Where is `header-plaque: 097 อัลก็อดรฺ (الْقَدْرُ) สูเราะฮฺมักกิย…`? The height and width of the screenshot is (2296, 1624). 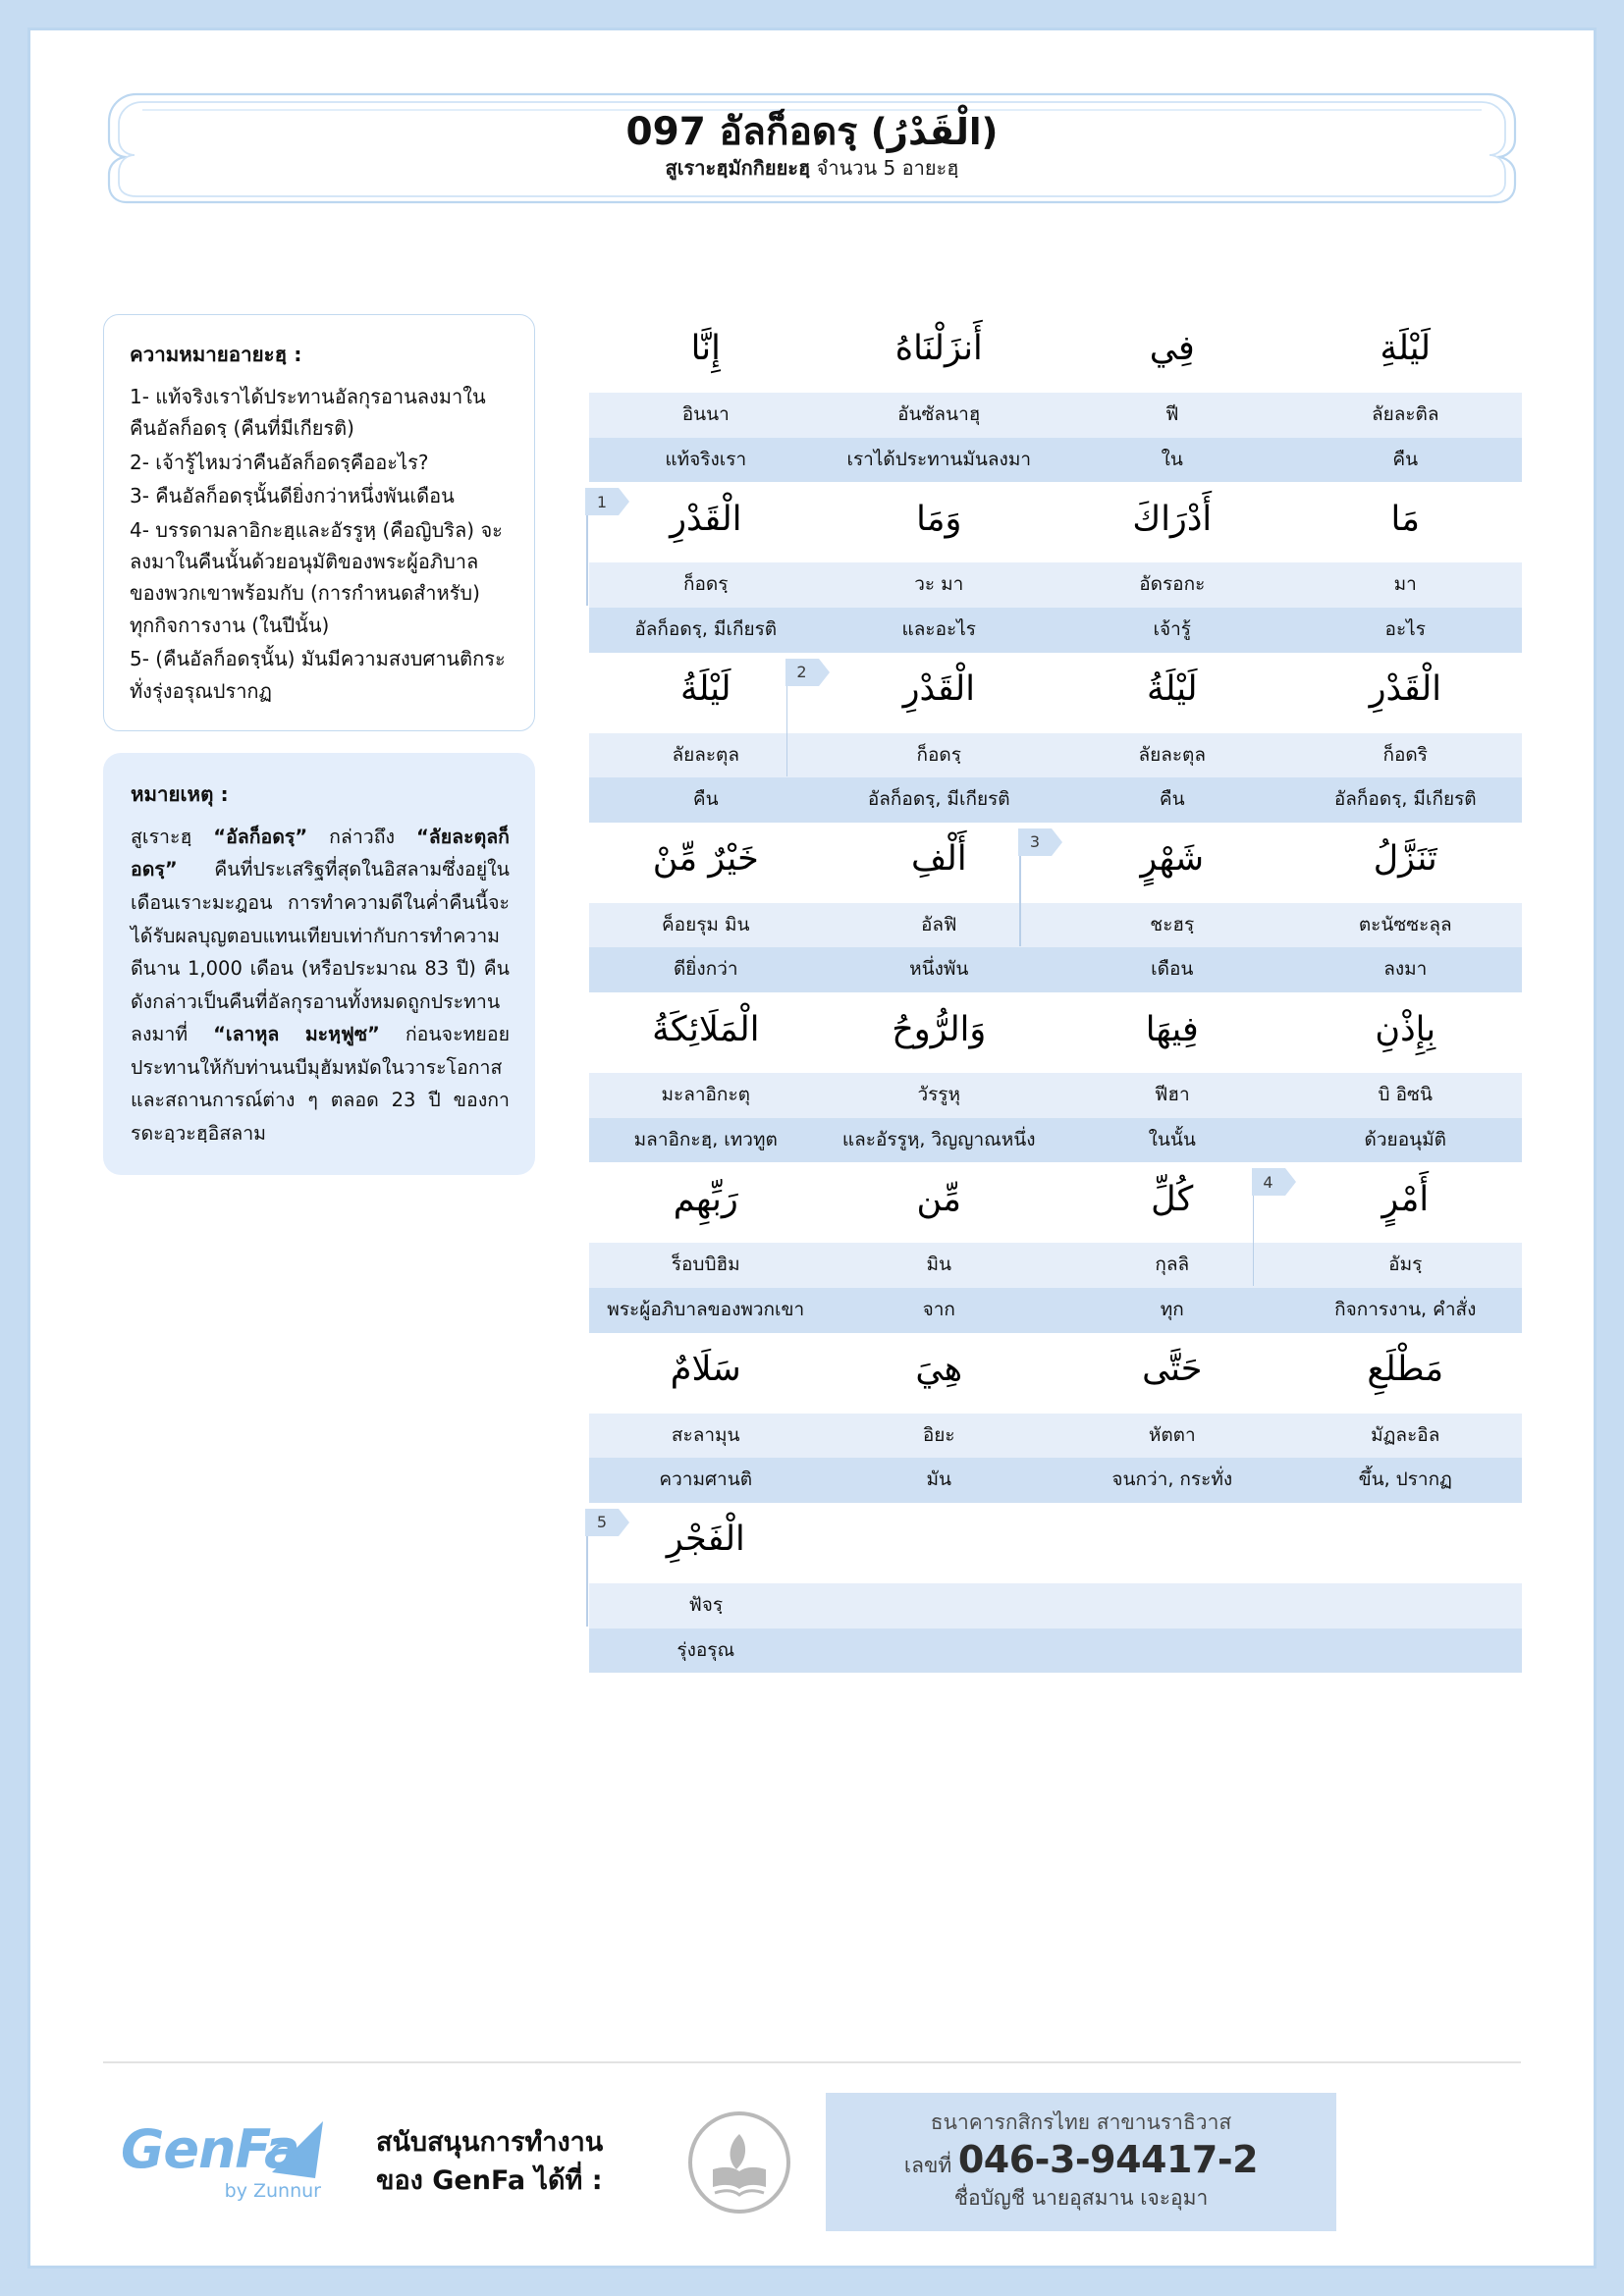
header-plaque: 097 อัลก็อดรฺ (الْقَدْرُ) สูเราะฮฺมักกิย… is located at coordinates (812, 145).